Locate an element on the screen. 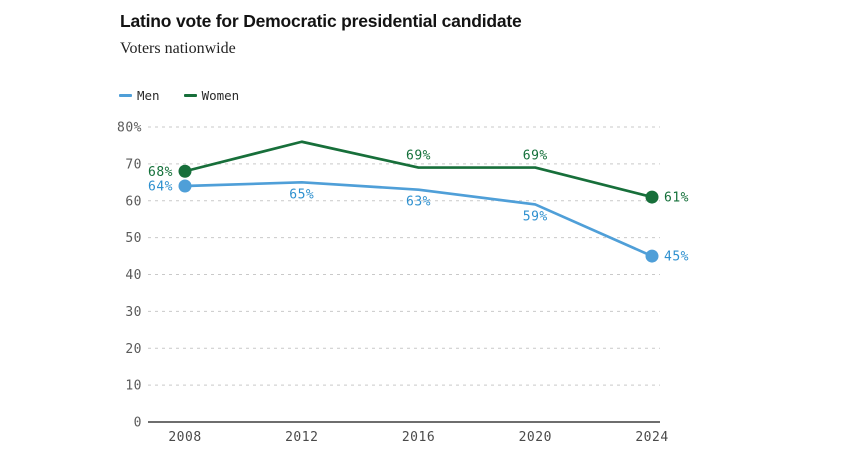 The width and height of the screenshot is (848, 458). y-tick-label: 20 is located at coordinates (133, 349).